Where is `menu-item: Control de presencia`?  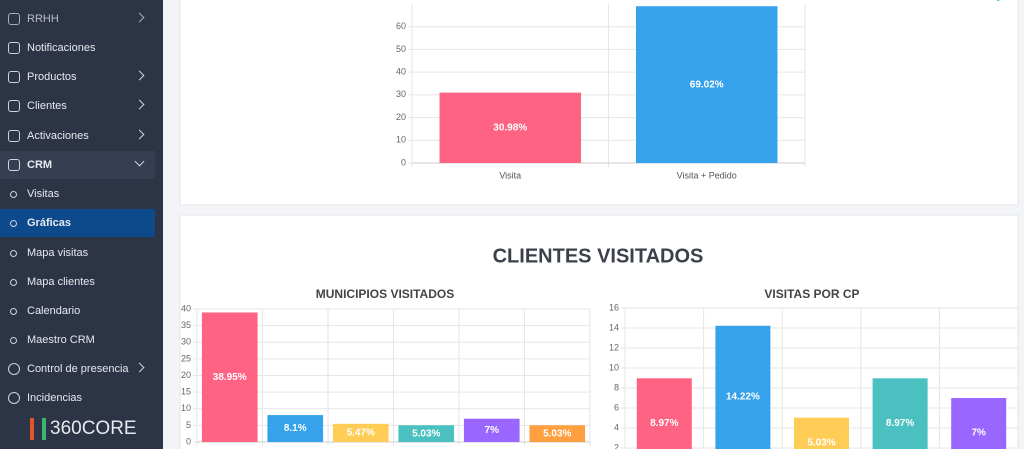
menu-item: Control de presencia is located at coordinates (77, 369).